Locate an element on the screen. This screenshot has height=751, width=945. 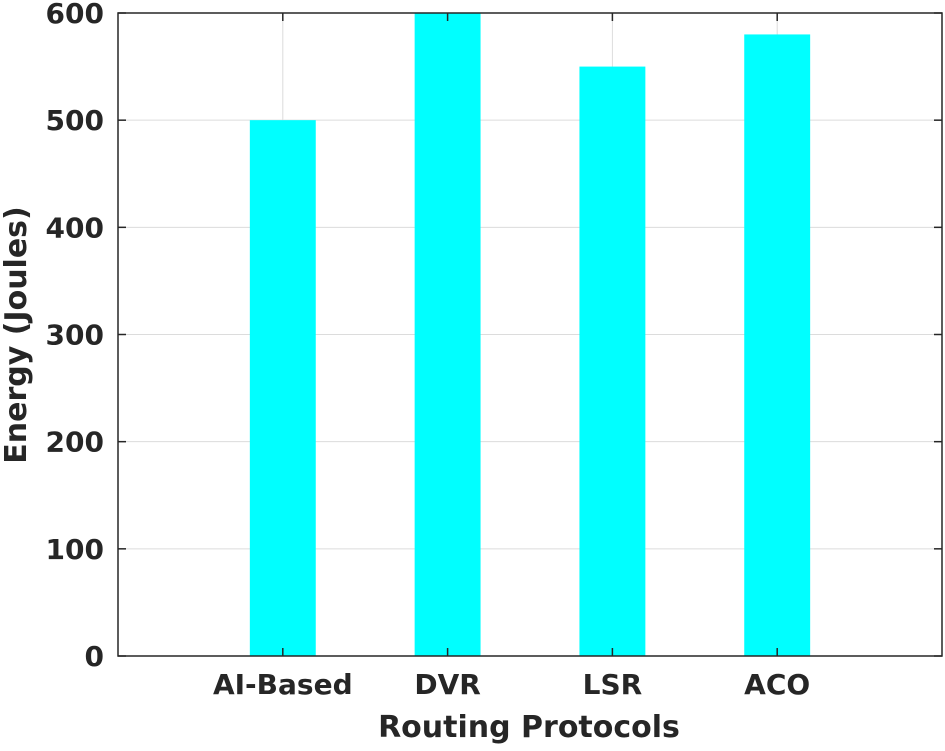
y-tick-label: 300 is located at coordinates (75, 335).